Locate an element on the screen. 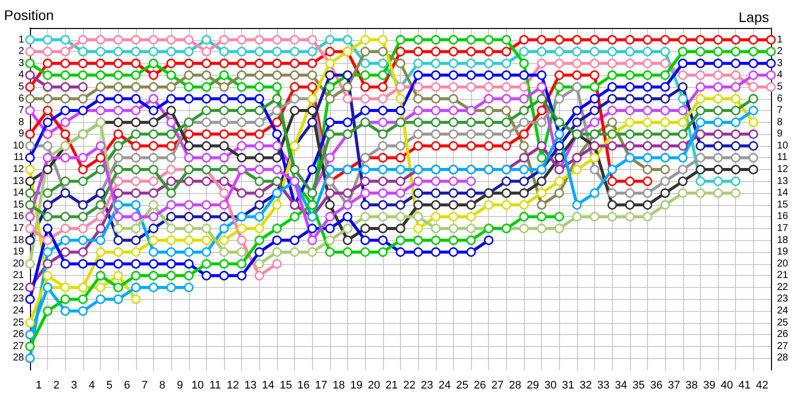  y2-tick-label: 2 is located at coordinates (780, 52).